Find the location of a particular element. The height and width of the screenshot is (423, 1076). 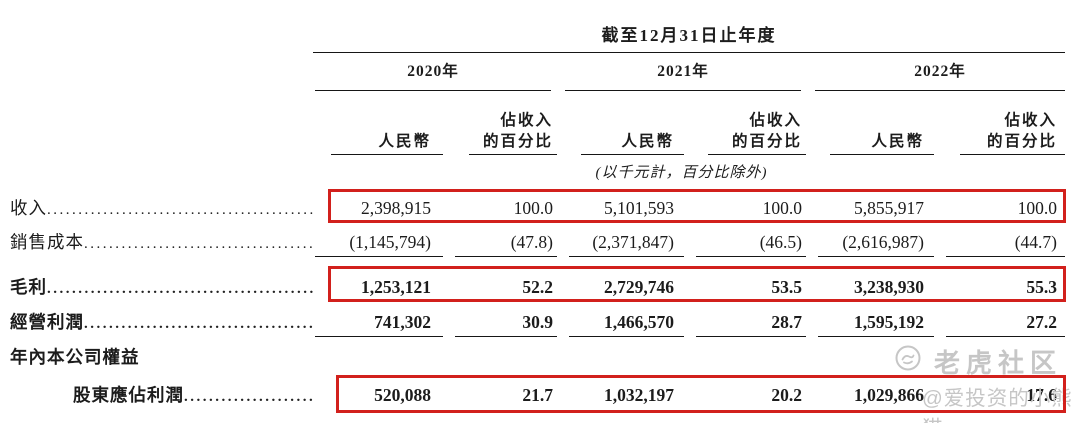

col-header-rmb-2021: 人民幣 is located at coordinates (647, 141).